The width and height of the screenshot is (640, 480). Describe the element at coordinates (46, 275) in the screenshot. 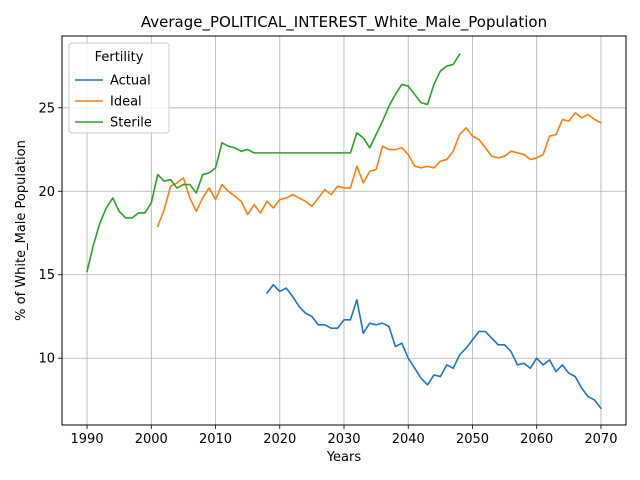

I see `y-tick-label: 15` at that location.